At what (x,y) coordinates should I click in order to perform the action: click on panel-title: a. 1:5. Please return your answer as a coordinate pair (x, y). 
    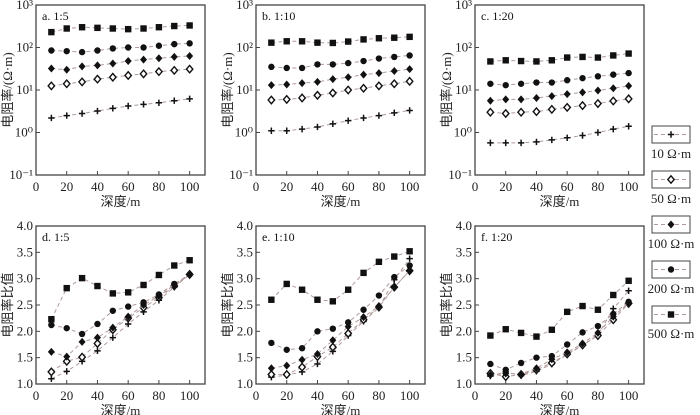
    Looking at the image, I should click on (55, 16).